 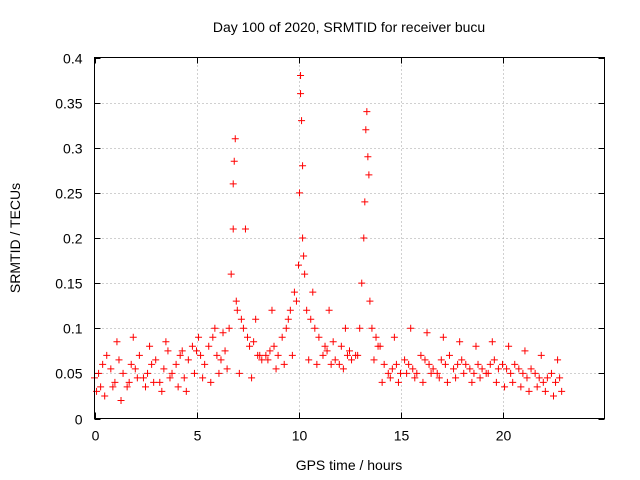 What do you see at coordinates (402, 436) in the screenshot?
I see `x-tick-label: 15` at bounding box center [402, 436].